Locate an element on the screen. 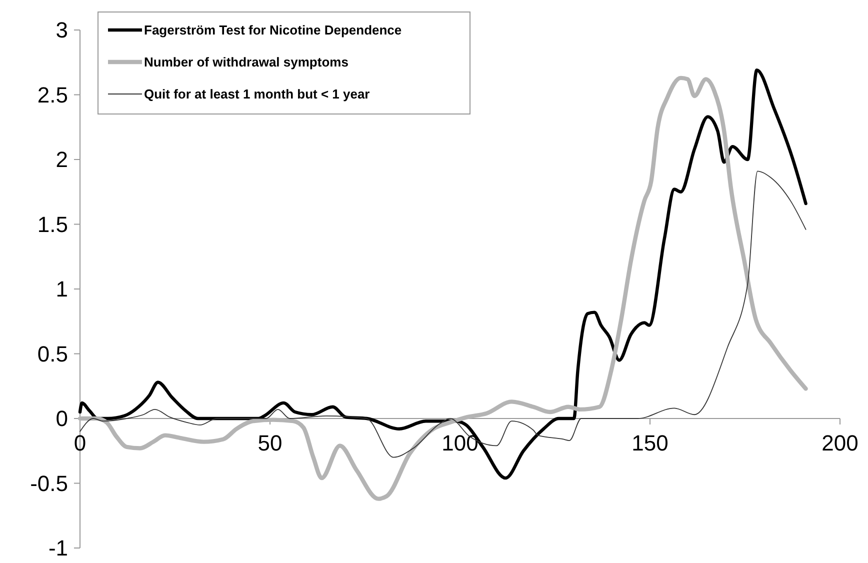 This screenshot has height=563, width=868. y-tick-label: 1.5 is located at coordinates (52, 224).